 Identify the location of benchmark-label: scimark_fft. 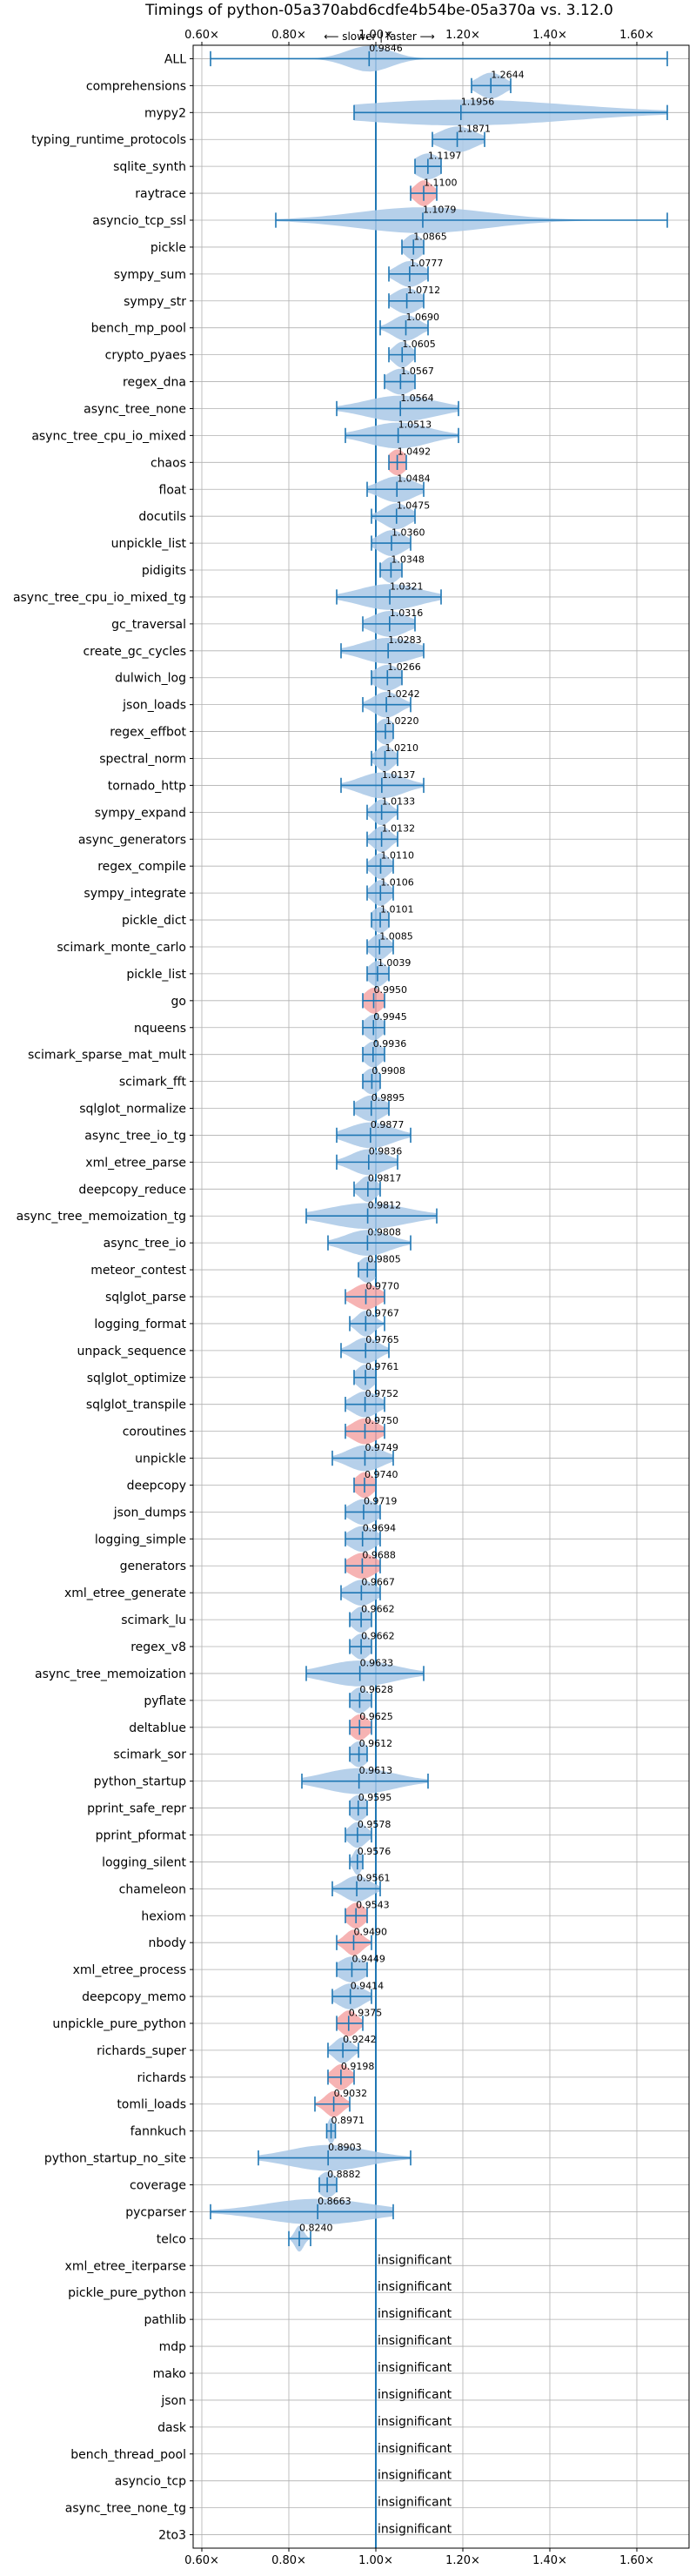
(153, 1083).